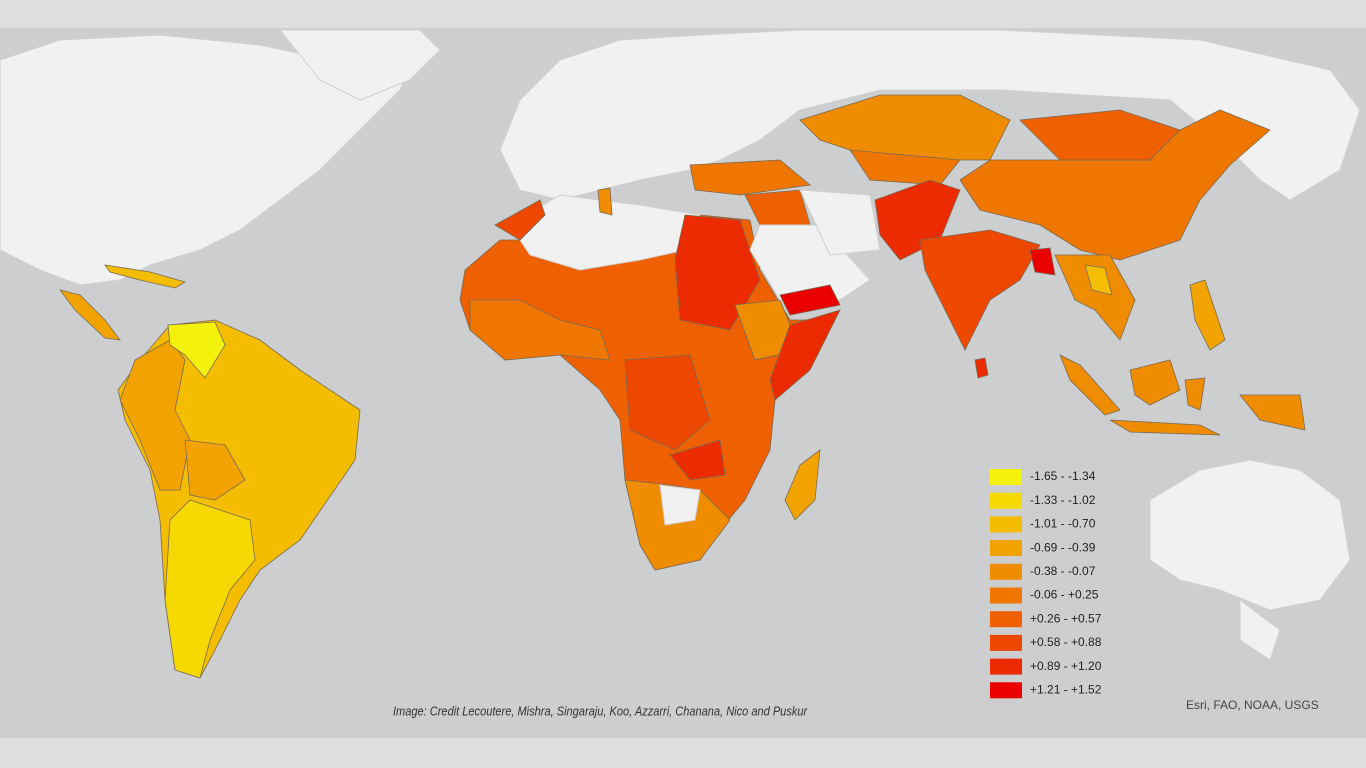 This screenshot has width=1366, height=768. What do you see at coordinates (1090, 385) in the screenshot?
I see `sumatra` at bounding box center [1090, 385].